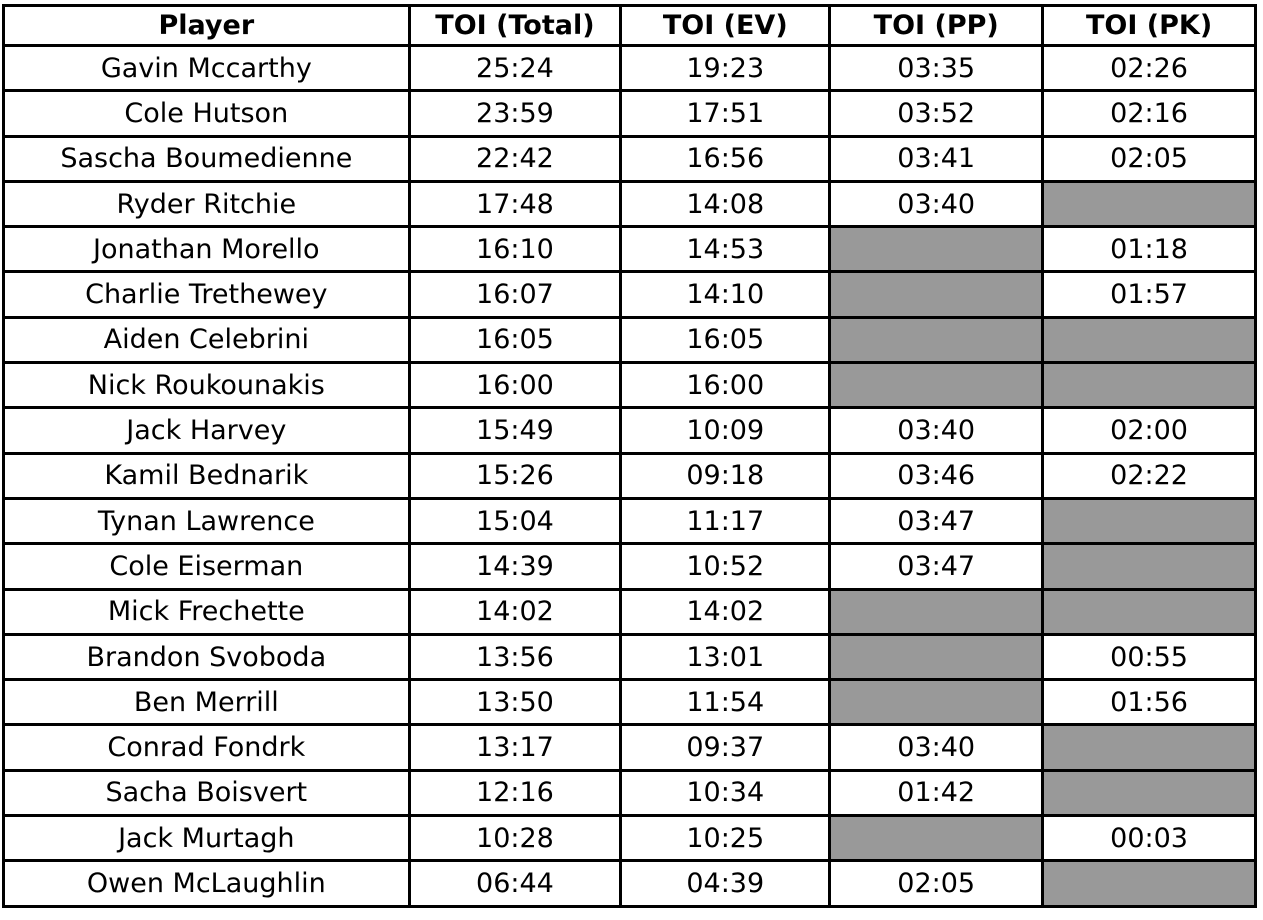 This screenshot has width=1263, height=920. What do you see at coordinates (936, 204) in the screenshot?
I see `toi-pp-cell: 03:40` at bounding box center [936, 204].